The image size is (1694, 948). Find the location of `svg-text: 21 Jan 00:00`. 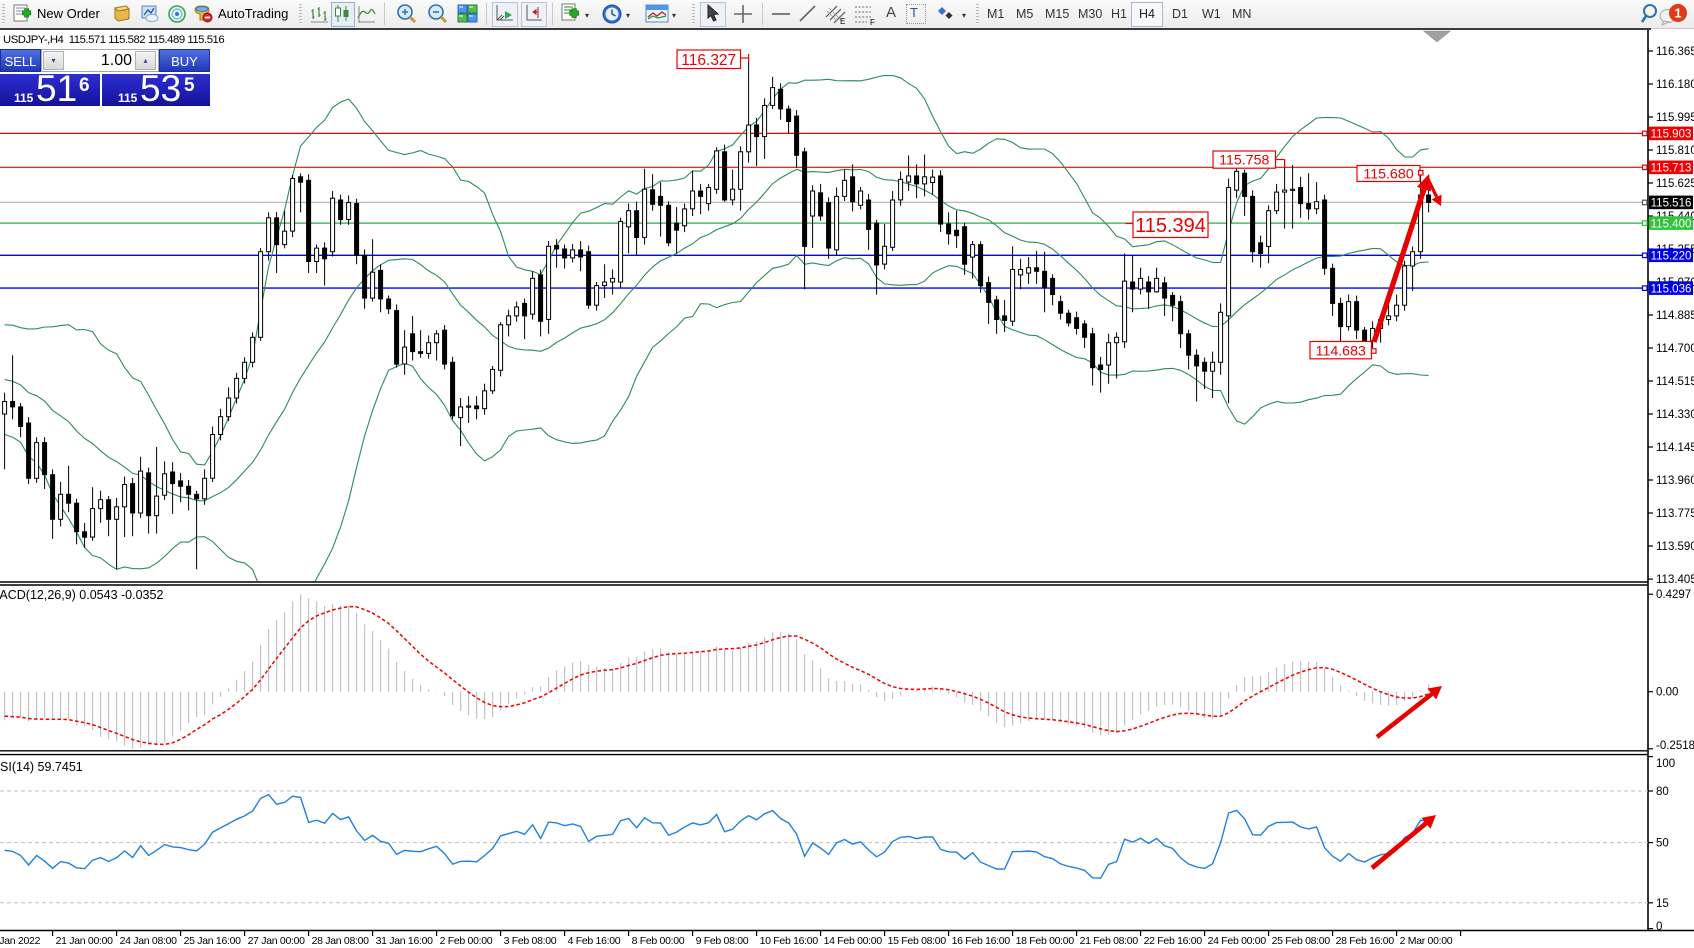

svg-text: 21 Jan 00:00 is located at coordinates (85, 941).